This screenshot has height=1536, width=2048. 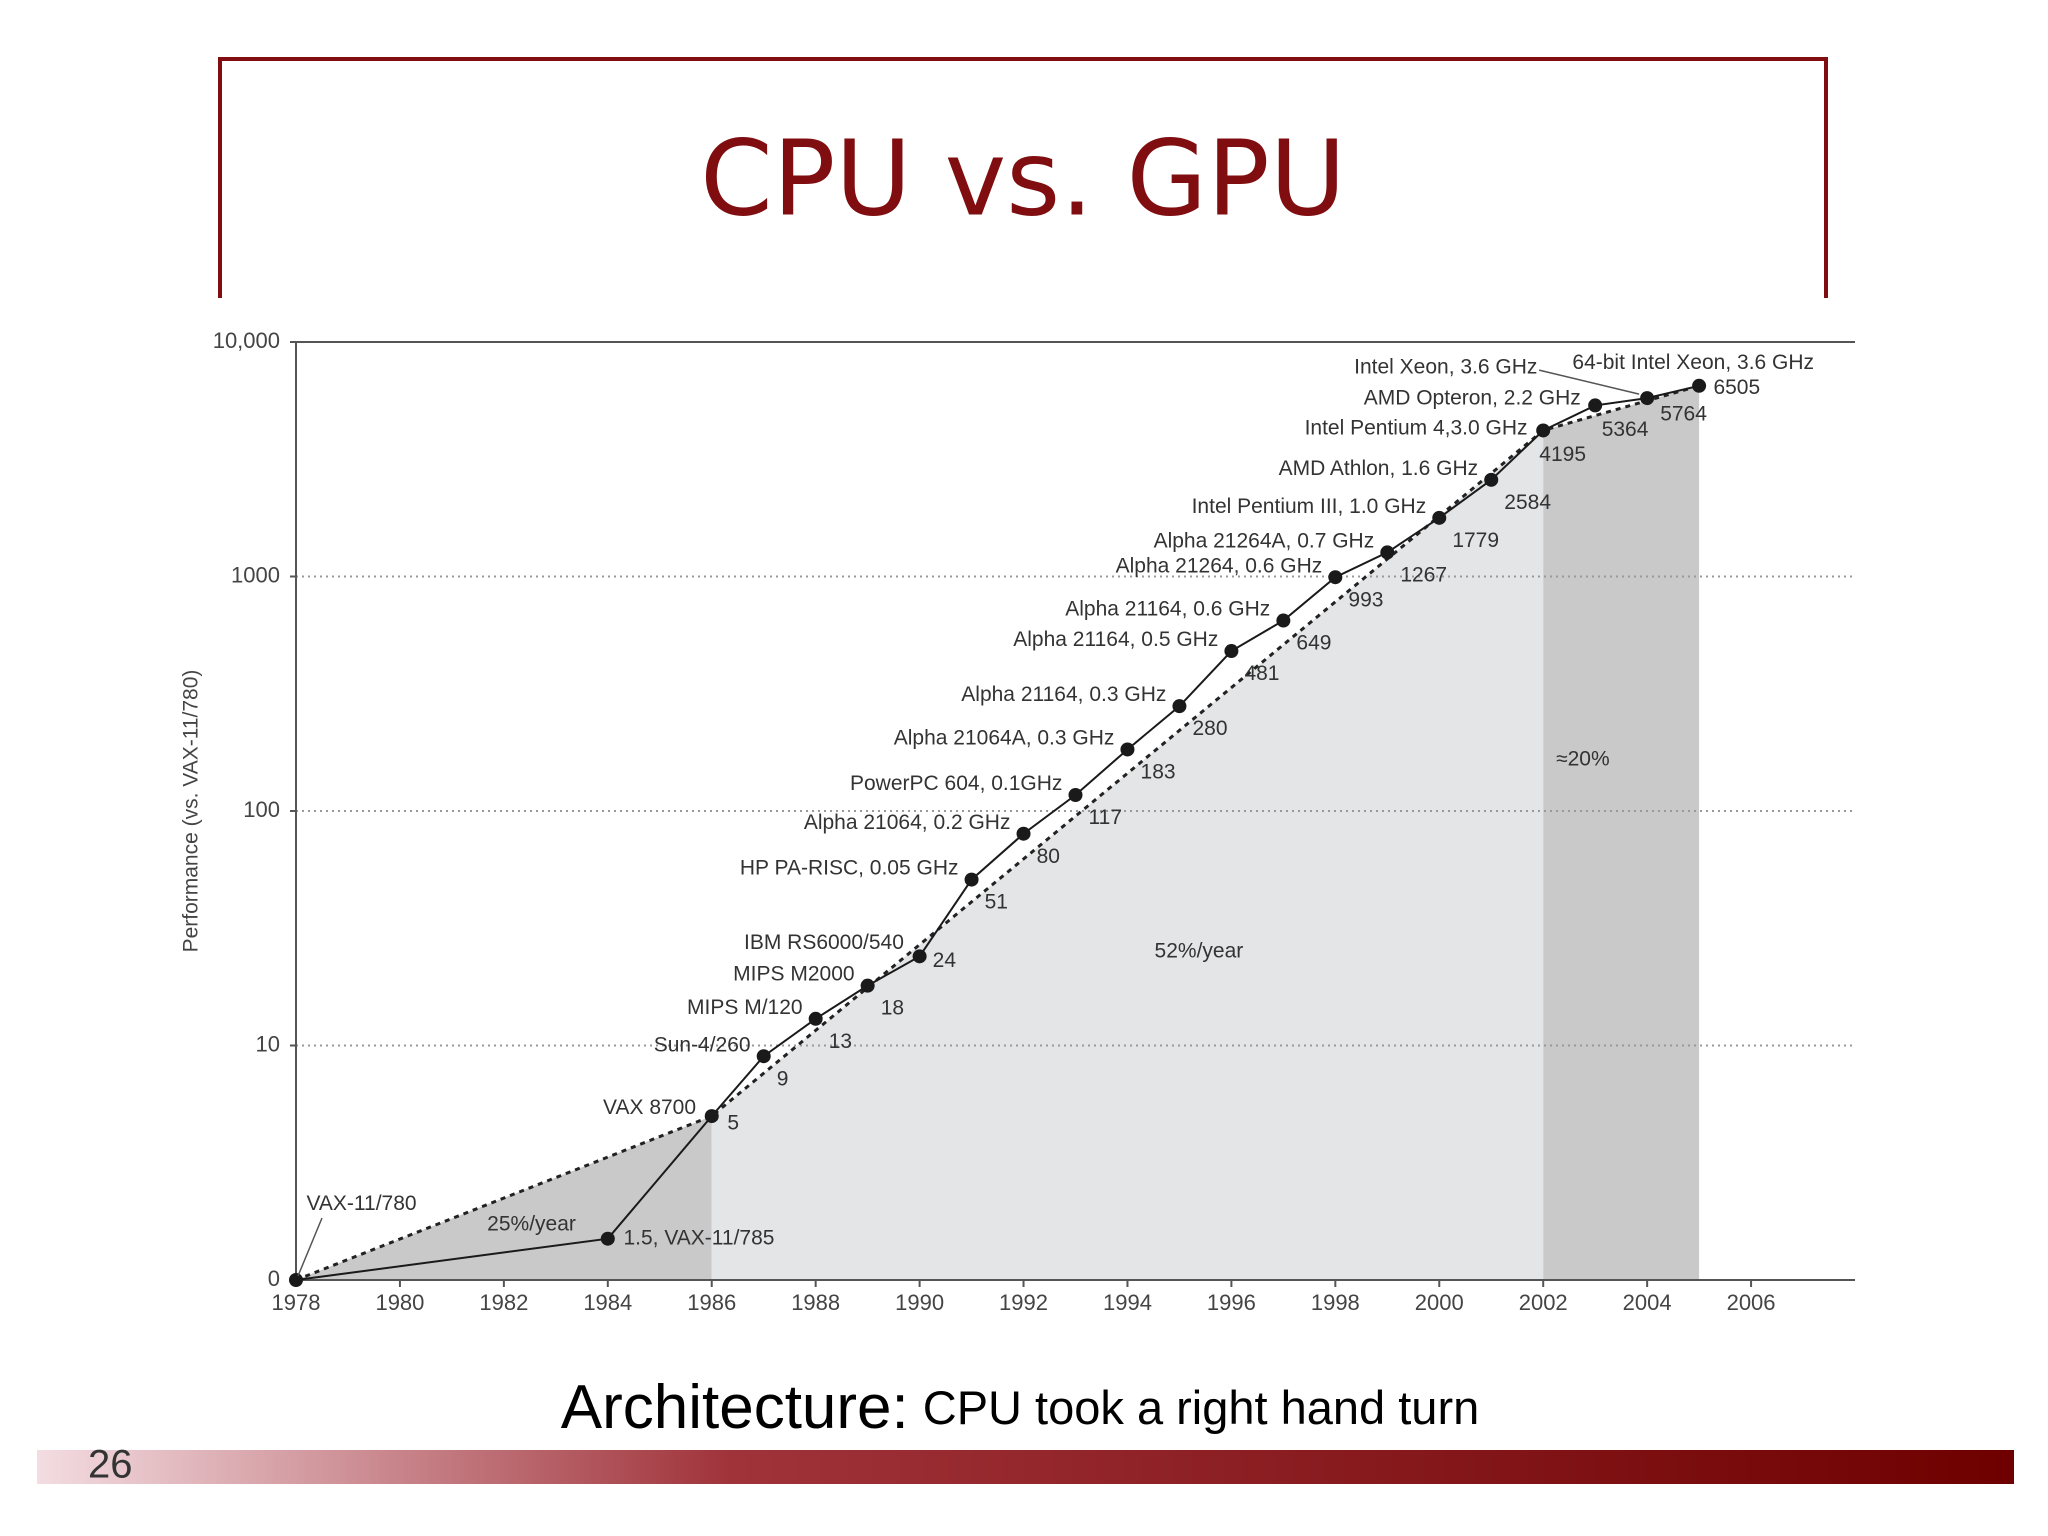 What do you see at coordinates (1048, 856) in the screenshot?
I see `value-label: 80` at bounding box center [1048, 856].